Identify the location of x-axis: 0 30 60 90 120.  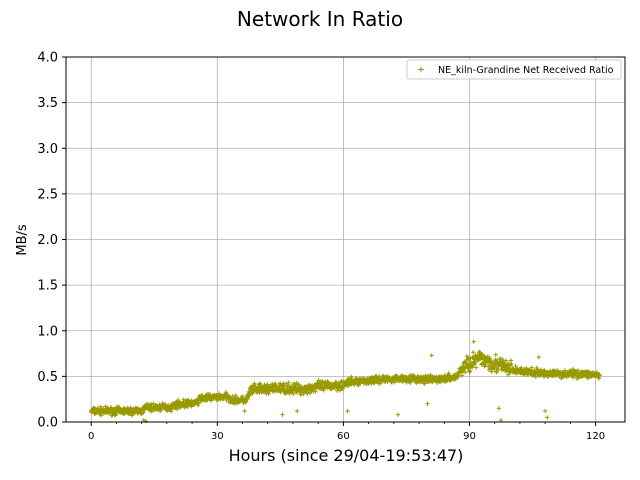
(346, 432).